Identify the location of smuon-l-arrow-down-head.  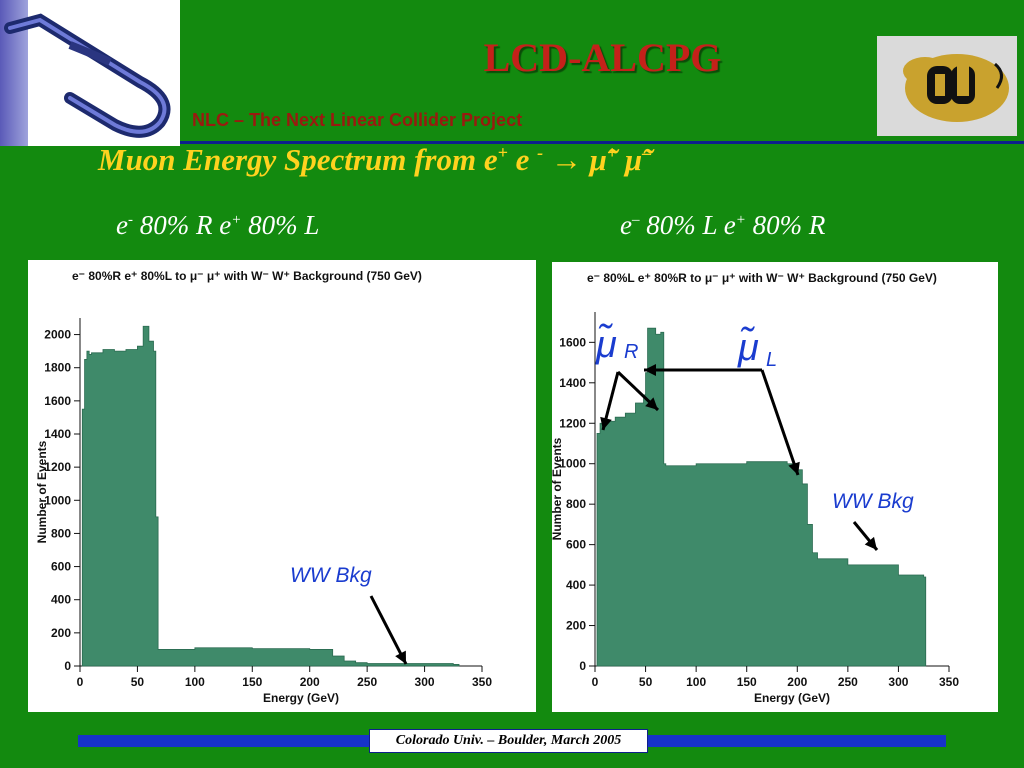
(794, 468).